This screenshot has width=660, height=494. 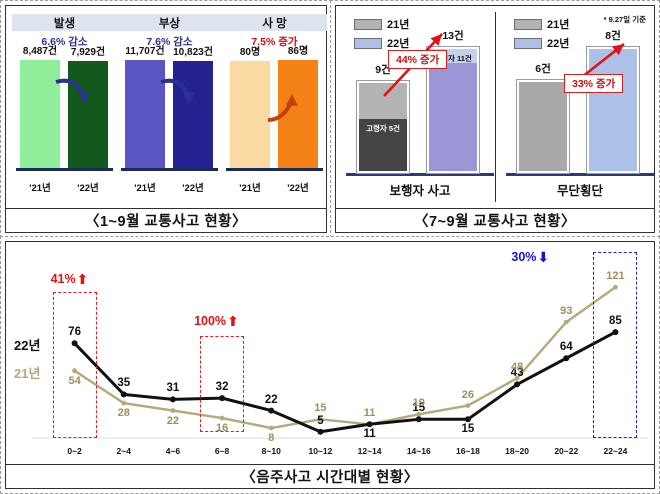 I want to click on arrow-up-icon: ⬆, so click(x=233, y=321).